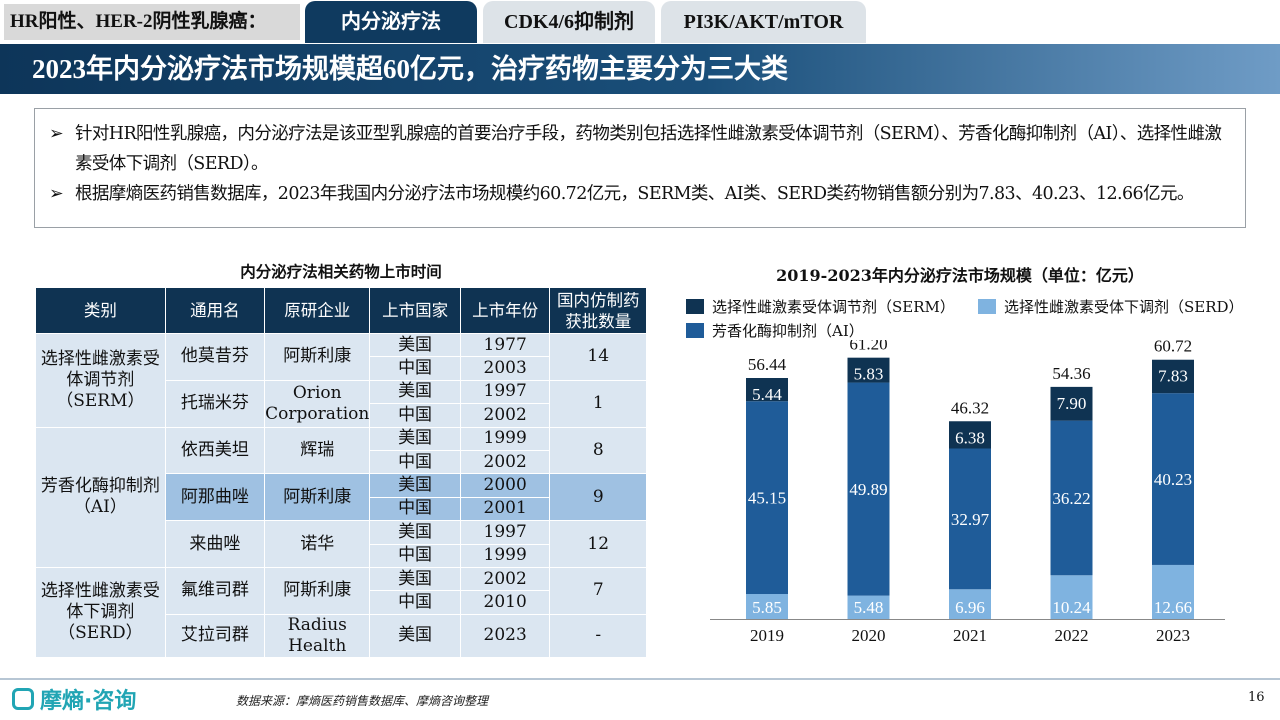  Describe the element at coordinates (598, 450) in the screenshot. I see `count-cell: 8` at that location.